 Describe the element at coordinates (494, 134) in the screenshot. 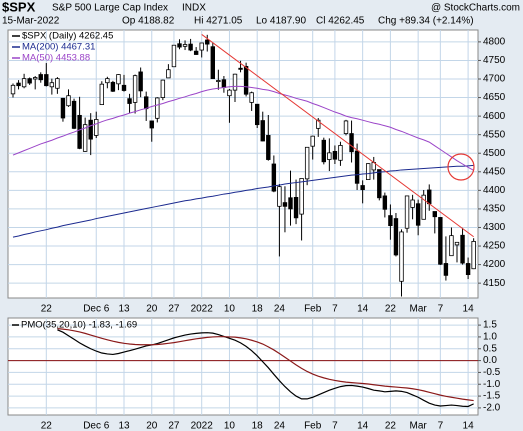

I see `y-tick-label: 4550` at that location.